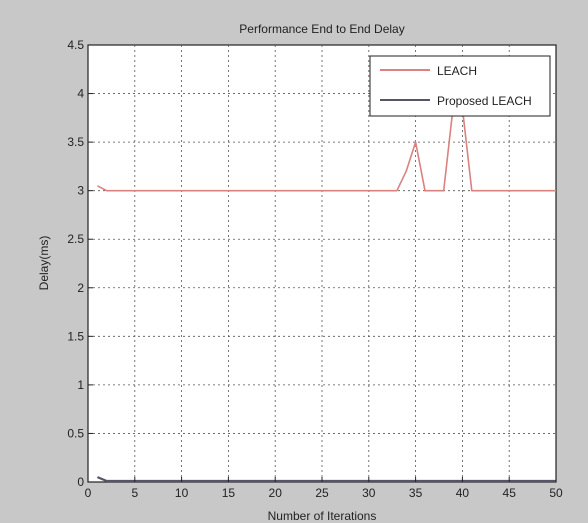  I want to click on legend-label-proposed-leach: Proposed LEACH, so click(484, 101).